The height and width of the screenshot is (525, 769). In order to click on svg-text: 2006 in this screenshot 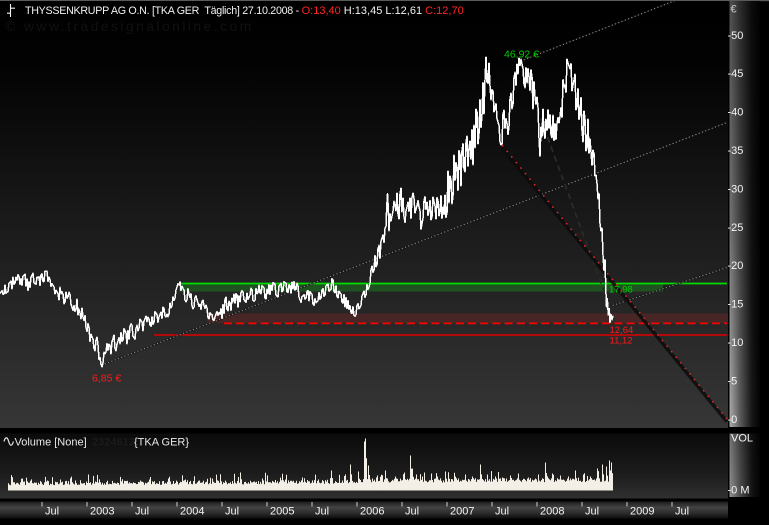, I will do `click(372, 512)`.